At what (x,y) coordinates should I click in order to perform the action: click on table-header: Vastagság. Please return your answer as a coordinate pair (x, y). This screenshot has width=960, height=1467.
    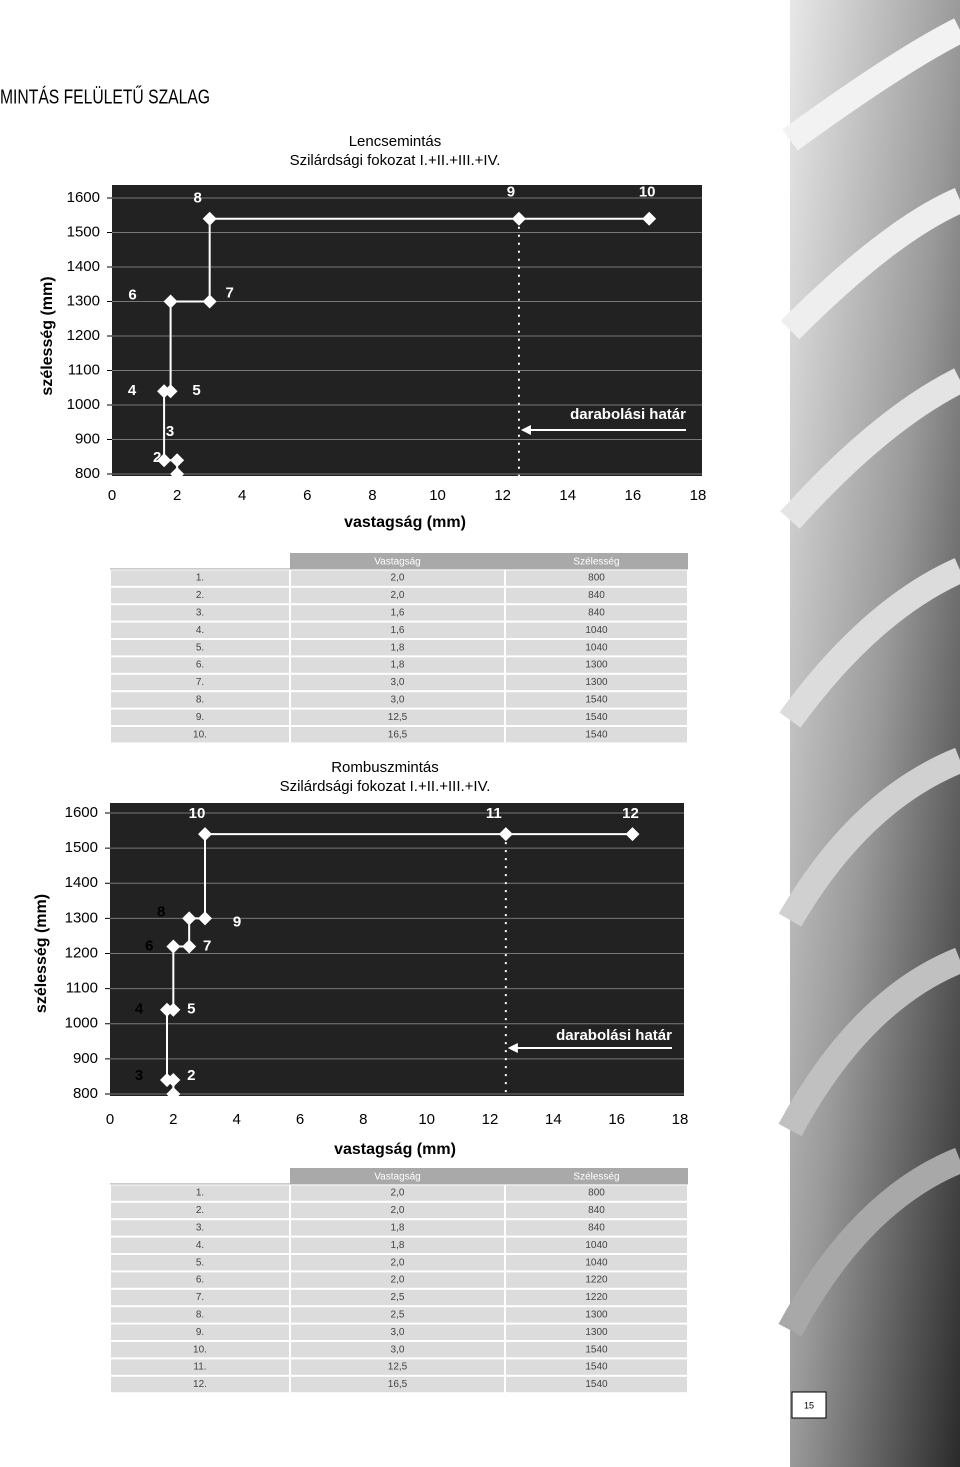
    Looking at the image, I should click on (397, 1176).